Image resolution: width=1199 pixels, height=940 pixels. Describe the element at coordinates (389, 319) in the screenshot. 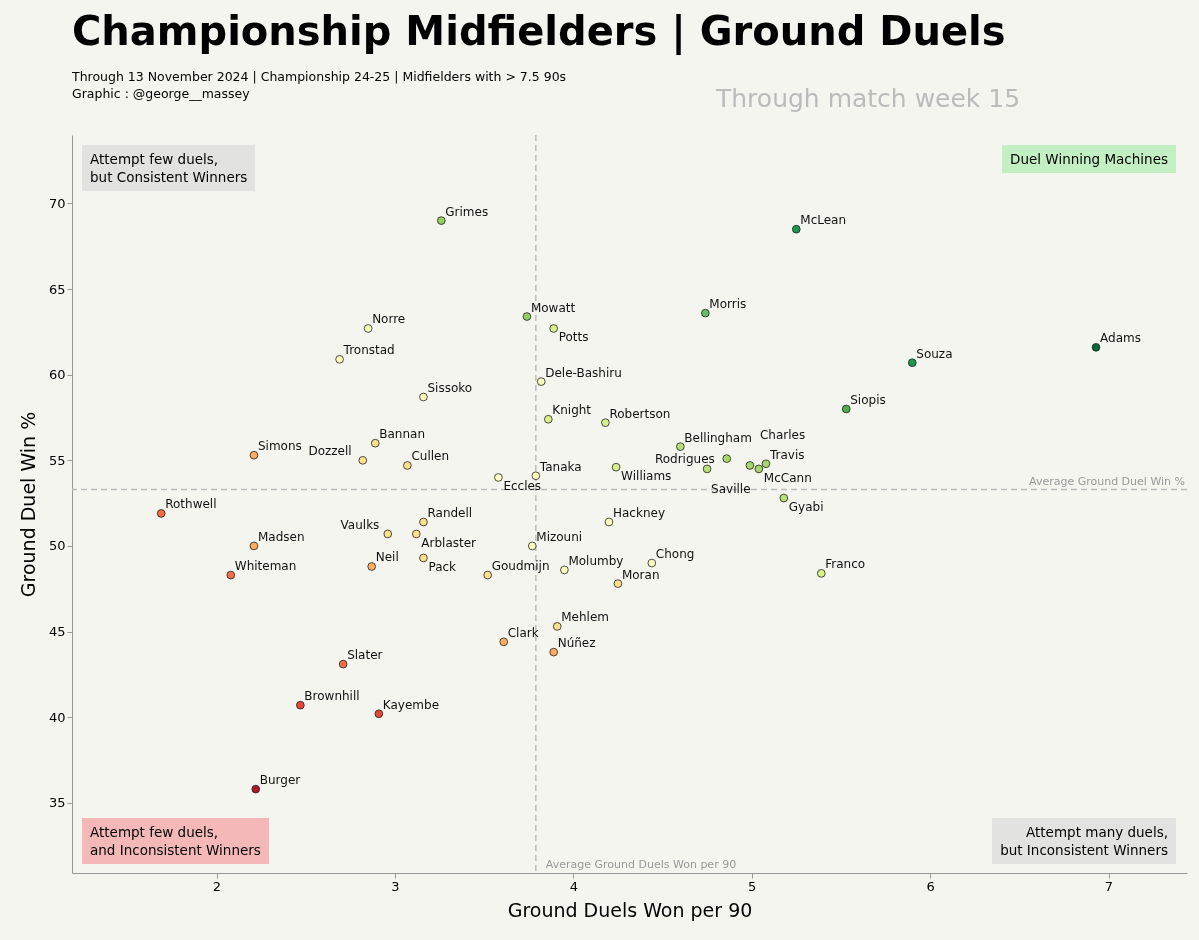

I see `annotation: Norre` at that location.